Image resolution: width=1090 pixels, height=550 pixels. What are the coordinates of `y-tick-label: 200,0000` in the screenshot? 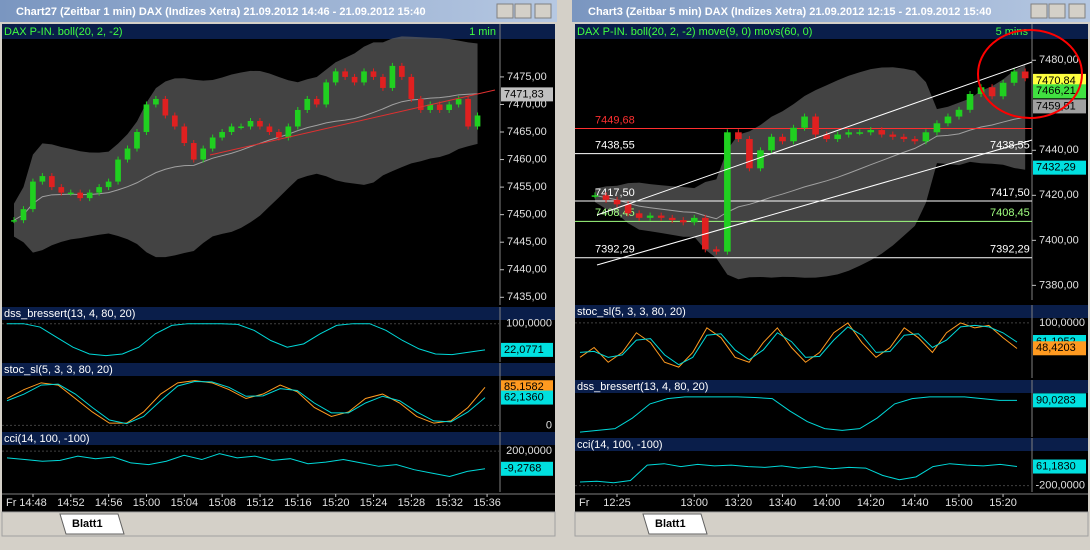 It's located at (529, 451).